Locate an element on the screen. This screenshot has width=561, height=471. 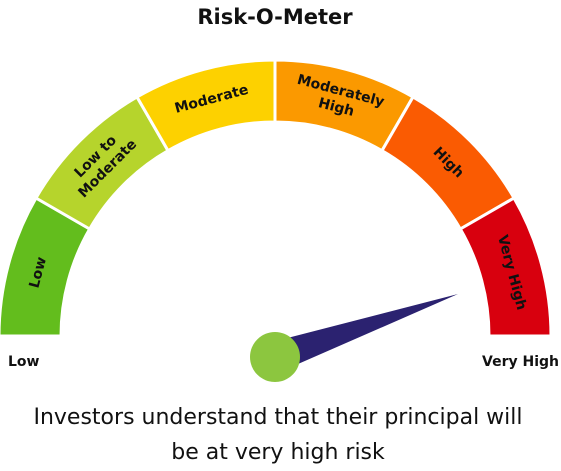
scale-label-low: Low is located at coordinates (24, 362).